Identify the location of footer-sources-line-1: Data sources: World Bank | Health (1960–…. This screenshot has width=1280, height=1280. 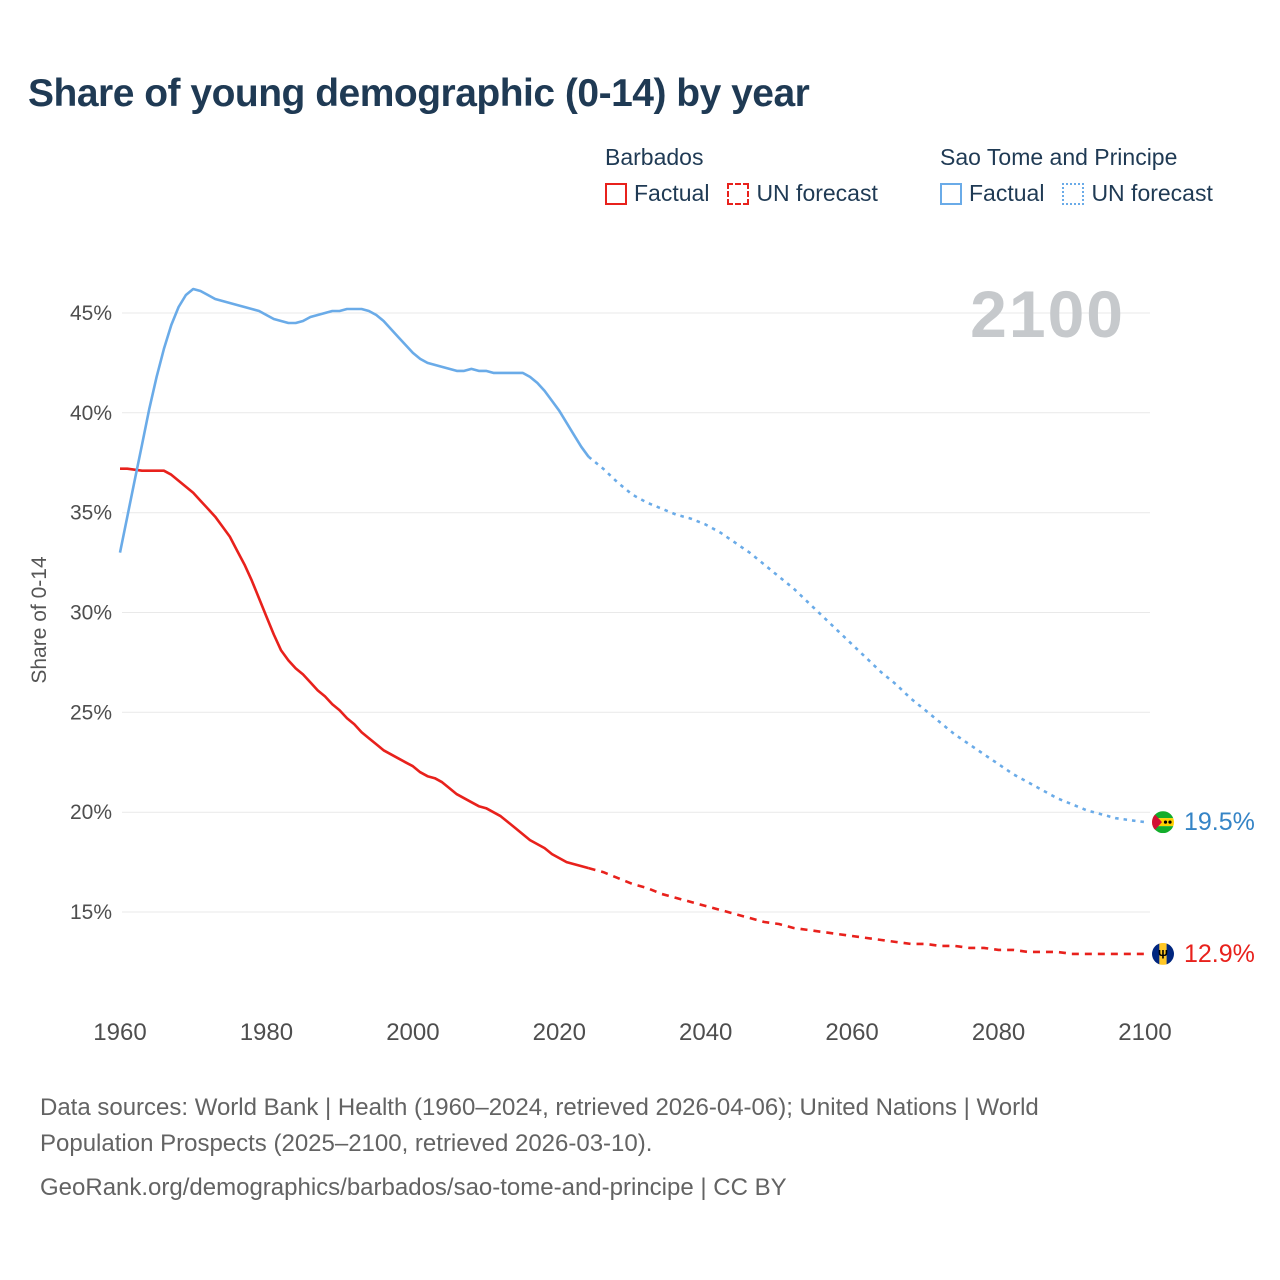
(539, 1107).